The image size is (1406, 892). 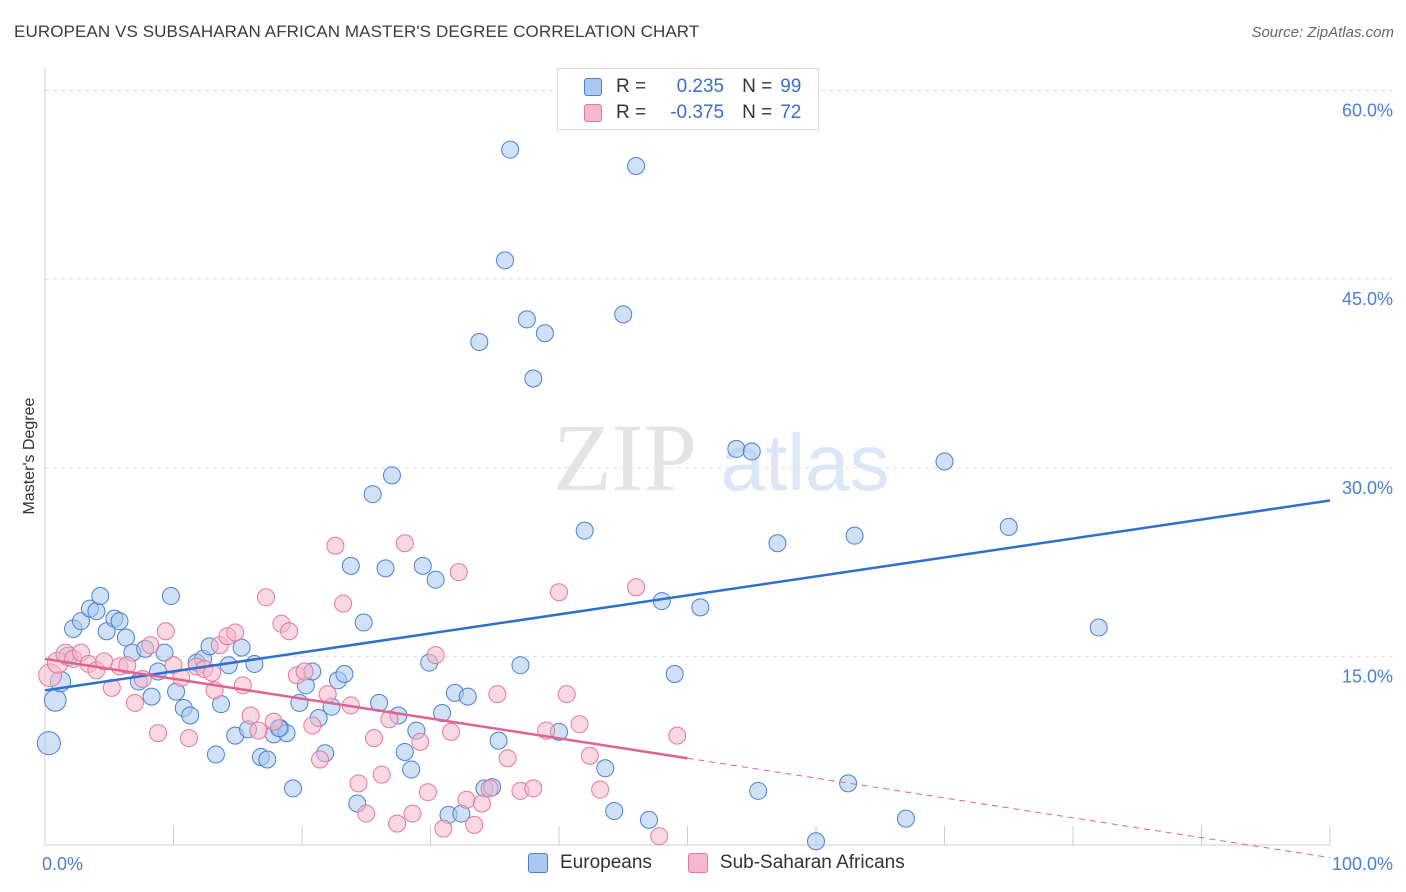 What do you see at coordinates (796, 863) in the screenshot?
I see `legend-item-africans: Sub-Saharan Africans` at bounding box center [796, 863].